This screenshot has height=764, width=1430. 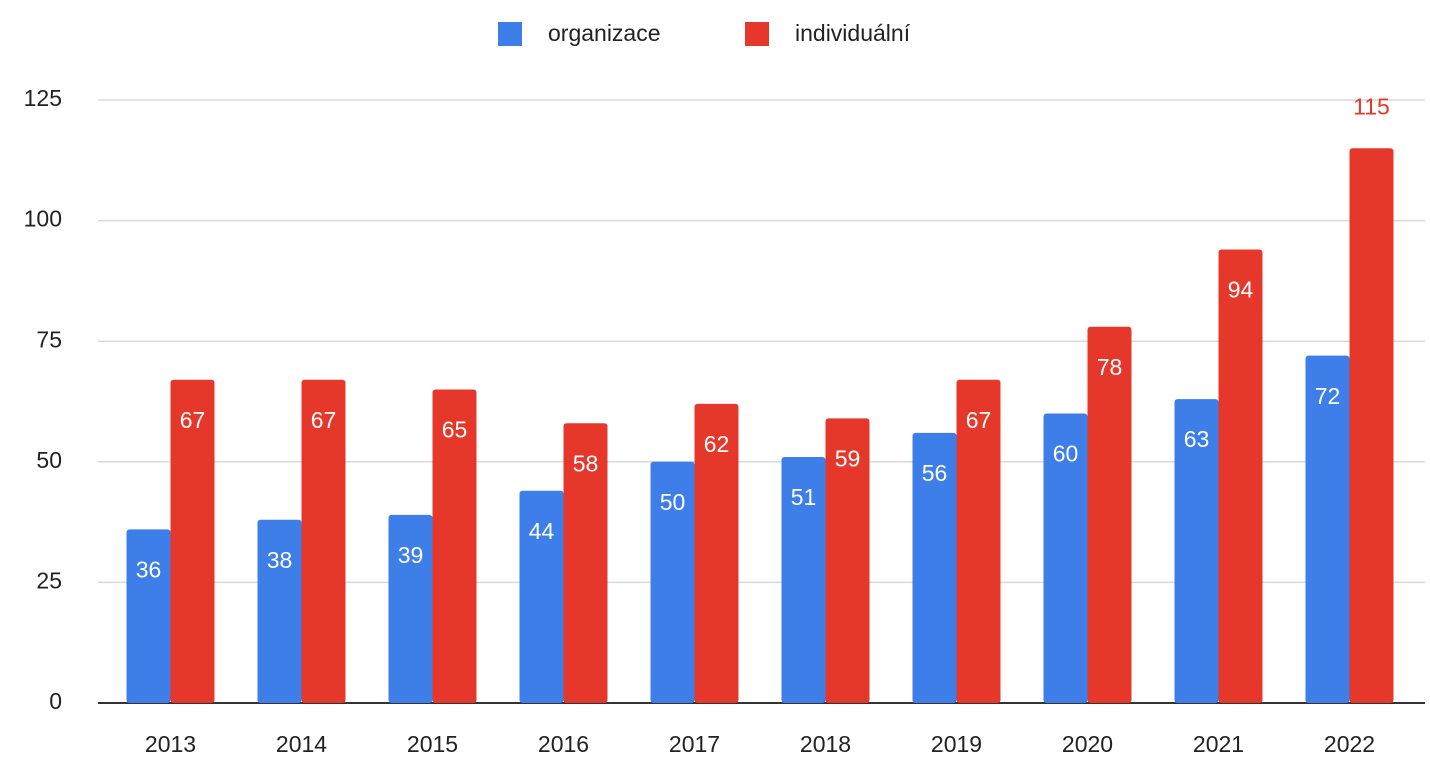 I want to click on x-tick-label: 2015, so click(x=432, y=744).